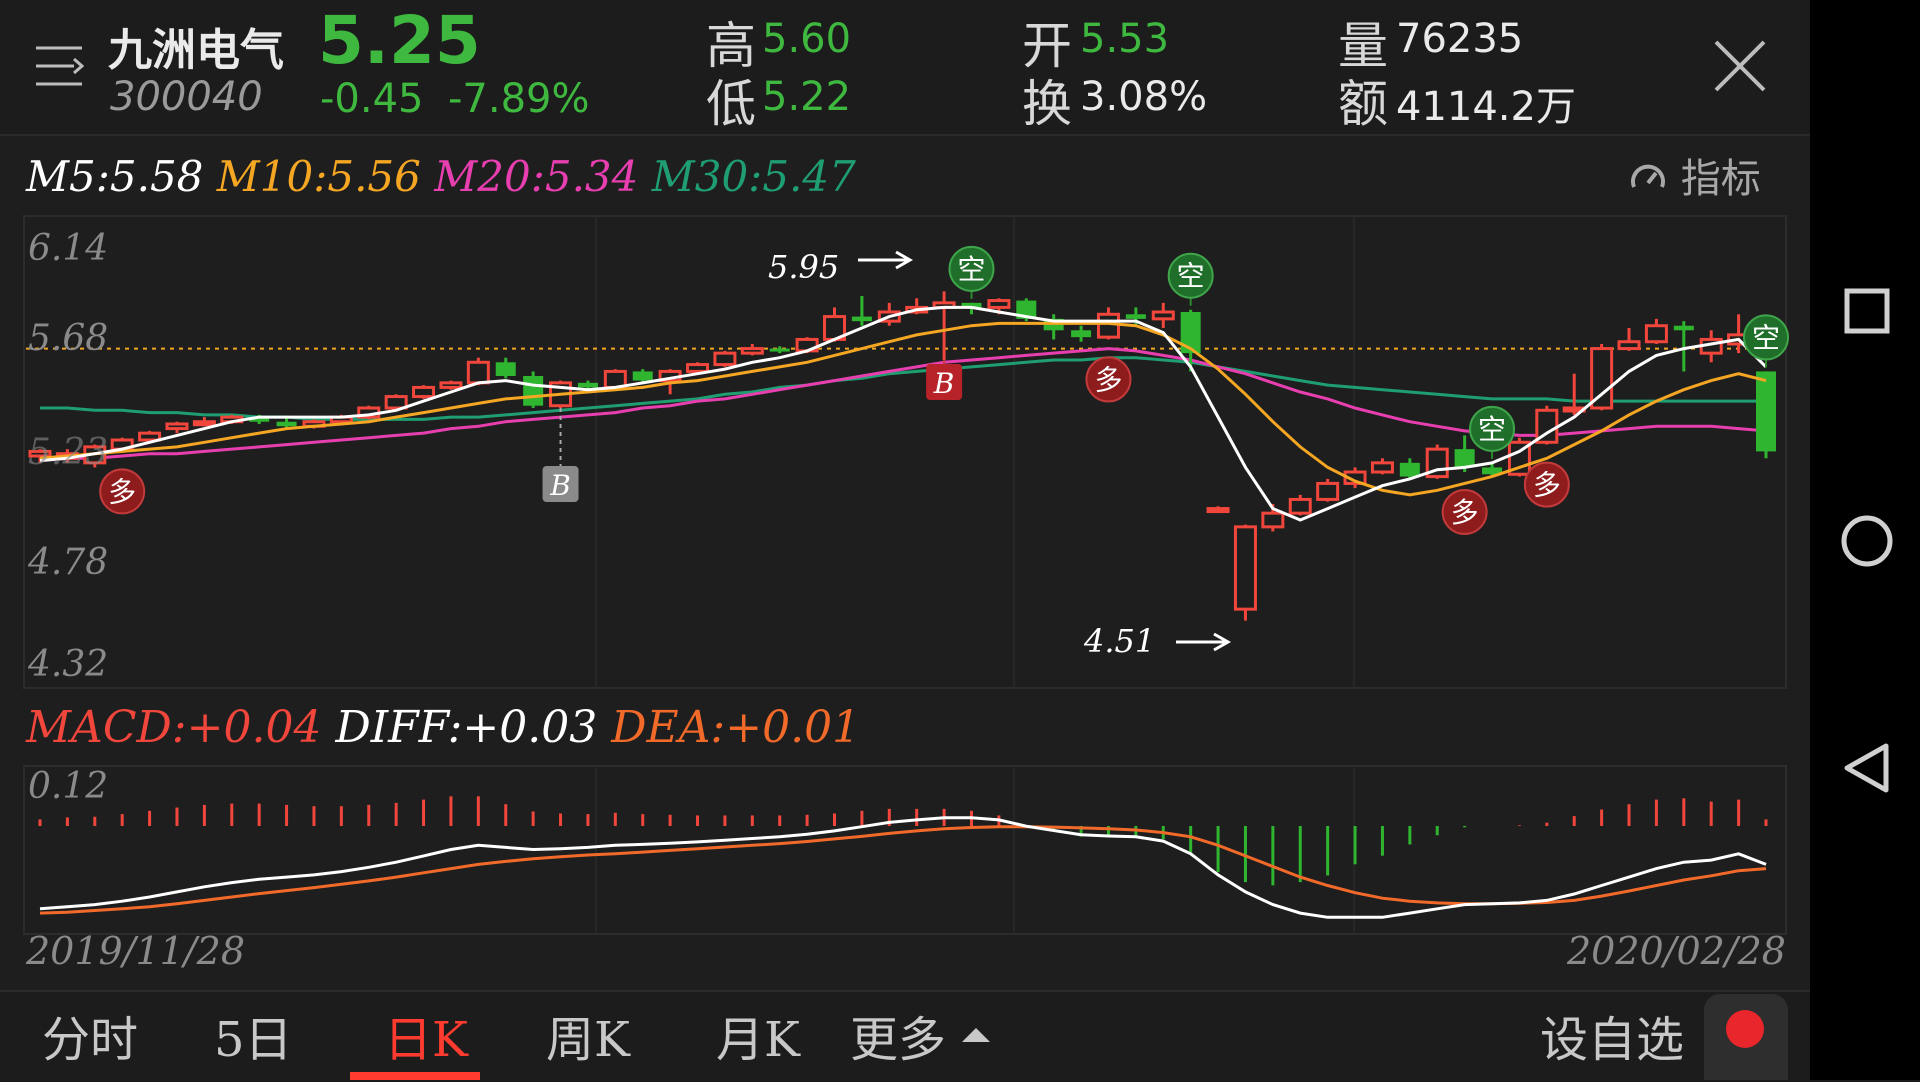  What do you see at coordinates (68, 248) in the screenshot?
I see `ytick-1: 6.14` at bounding box center [68, 248].